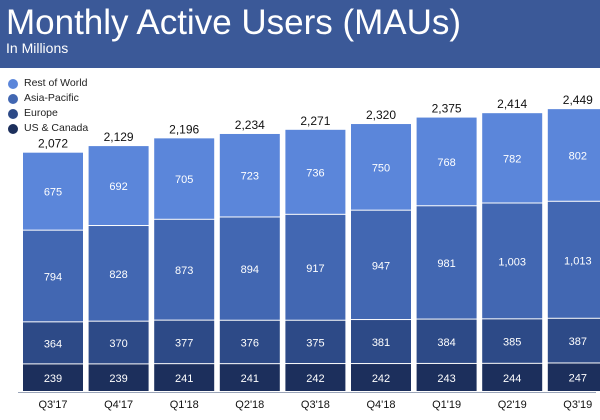  I want to click on segment-value-label: 377, so click(184, 343).